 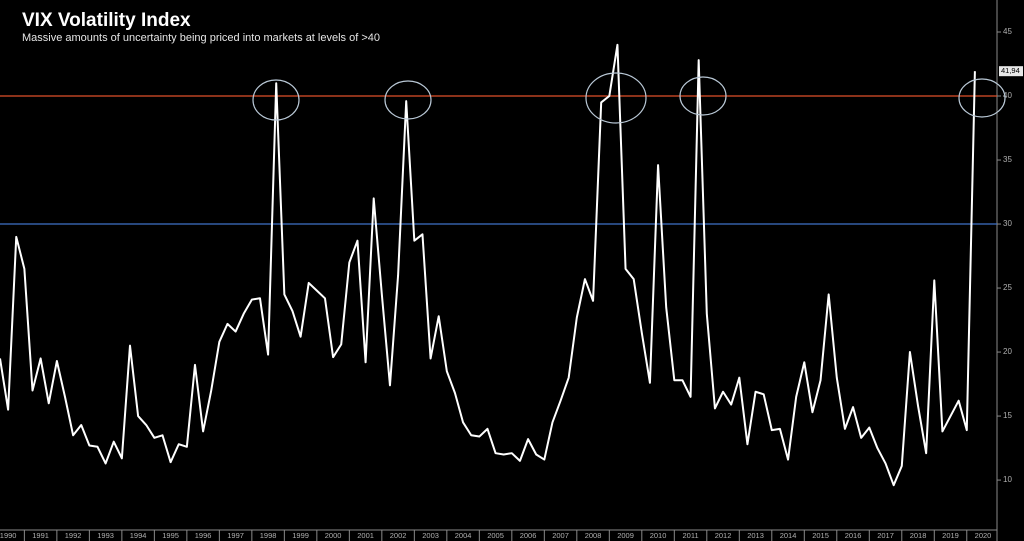 What do you see at coordinates (1007, 223) in the screenshot?
I see `y-tick-label: 30` at bounding box center [1007, 223].